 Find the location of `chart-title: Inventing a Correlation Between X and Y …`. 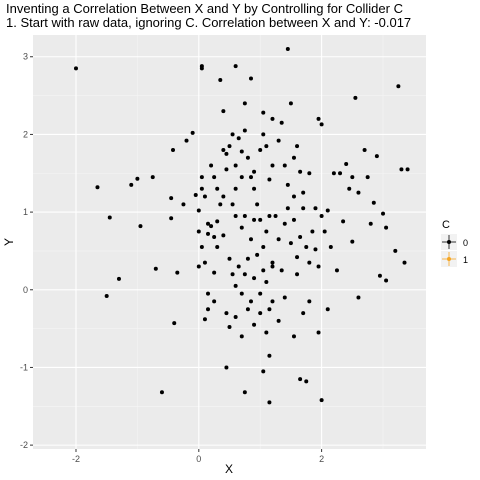

chart-title: Inventing a Correlation Between X and Y … is located at coordinates (204, 8).